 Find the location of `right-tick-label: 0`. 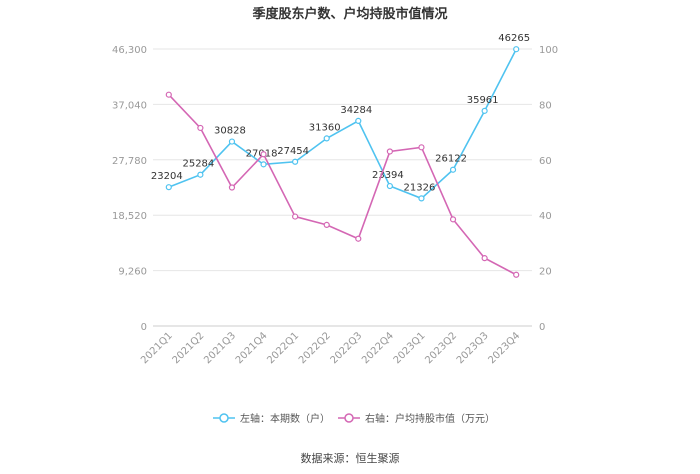

right-tick-label: 0 is located at coordinates (542, 327).